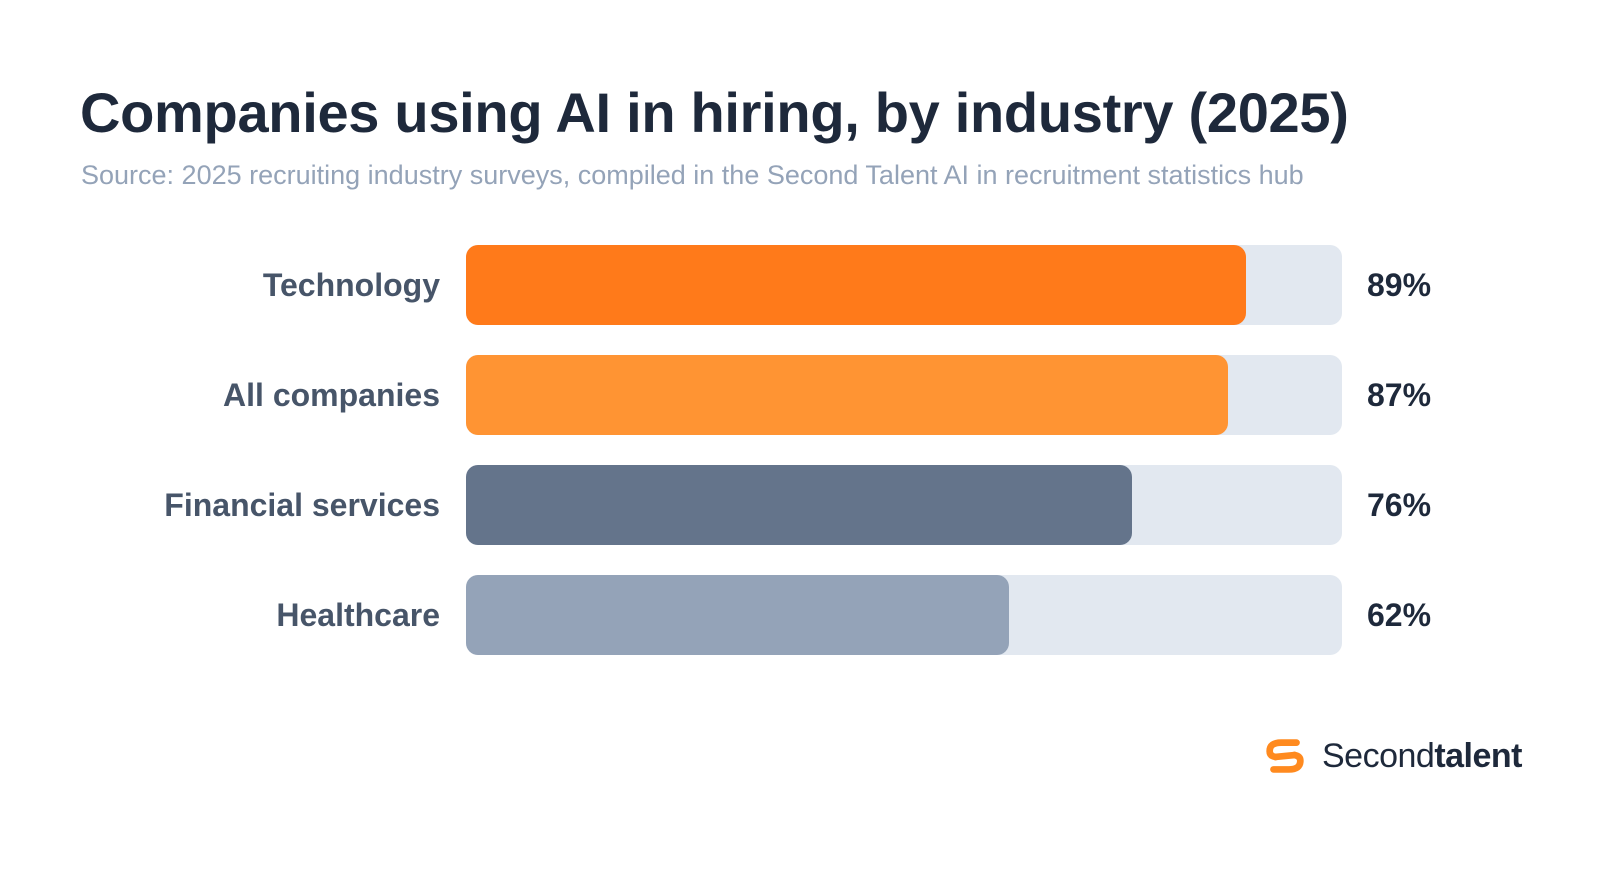 The width and height of the screenshot is (1600, 888). What do you see at coordinates (302, 505) in the screenshot?
I see `bar-category-label: Financial services` at bounding box center [302, 505].